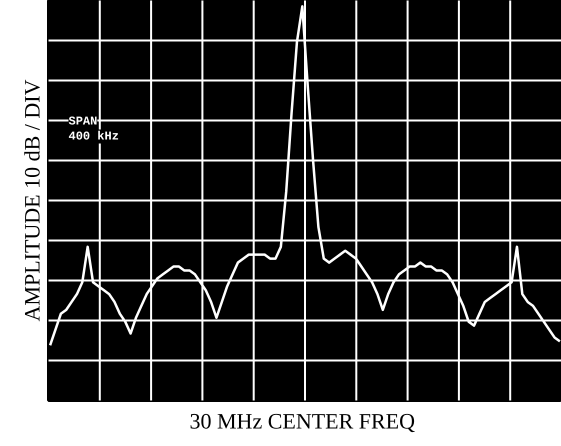 Image resolution: width=561 pixels, height=446 pixels. Describe the element at coordinates (93, 137) in the screenshot. I see `annotation: 400 kHz` at that location.